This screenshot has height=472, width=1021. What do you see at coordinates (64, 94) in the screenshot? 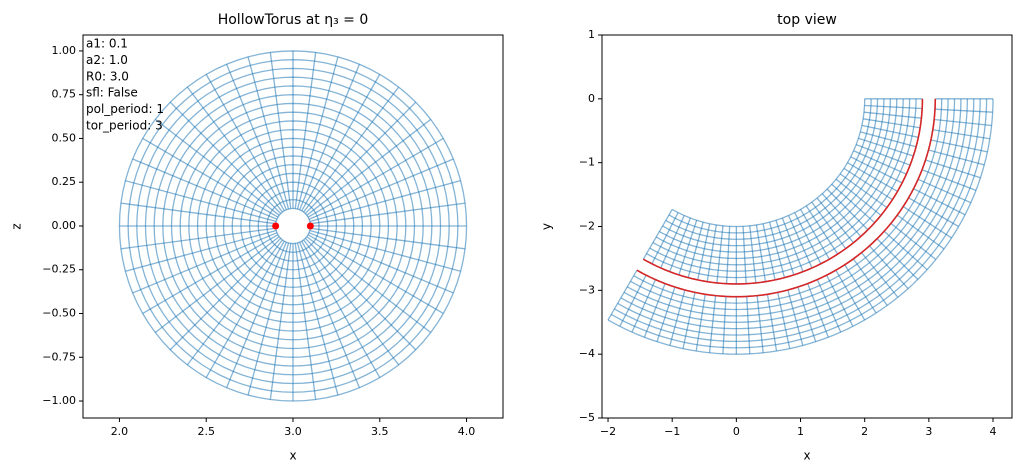
I see `y-tick-label: 0.75` at bounding box center [64, 94].